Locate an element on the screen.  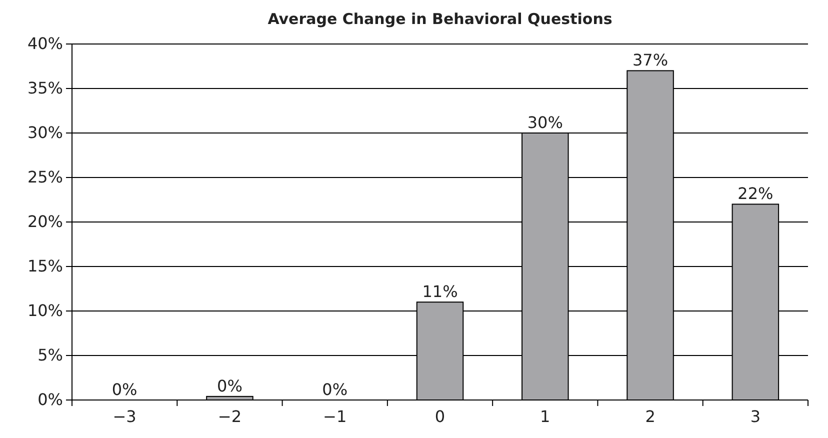
y-tick-label: 35% is located at coordinates (45, 88).